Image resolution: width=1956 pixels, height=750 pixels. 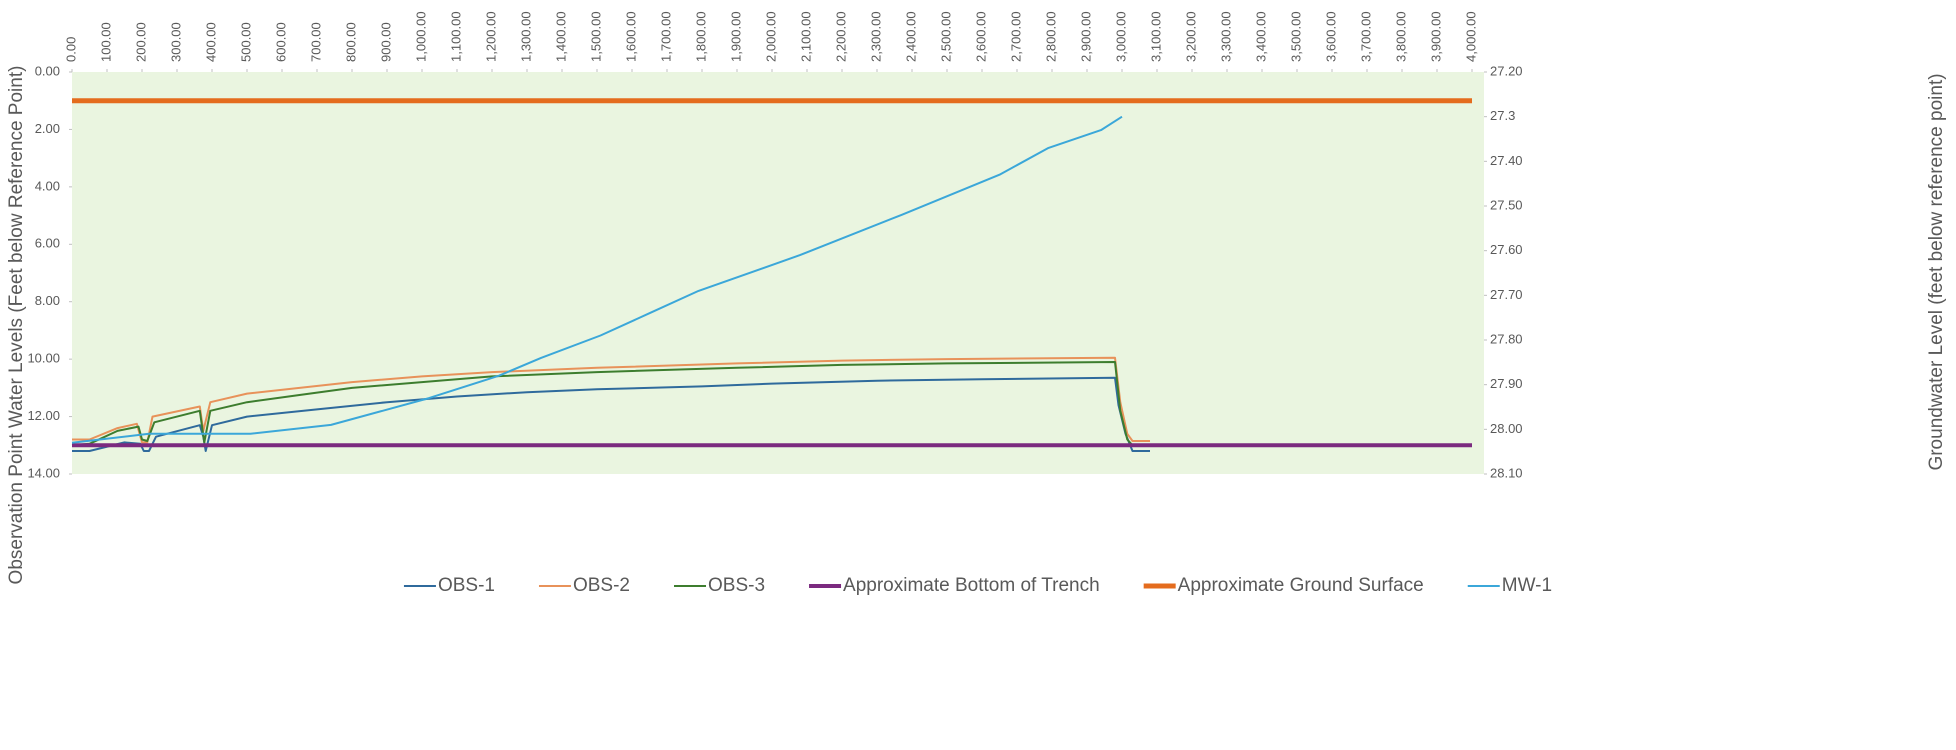 I want to click on x-tick-label: 2,400.00, so click(x=910, y=36).